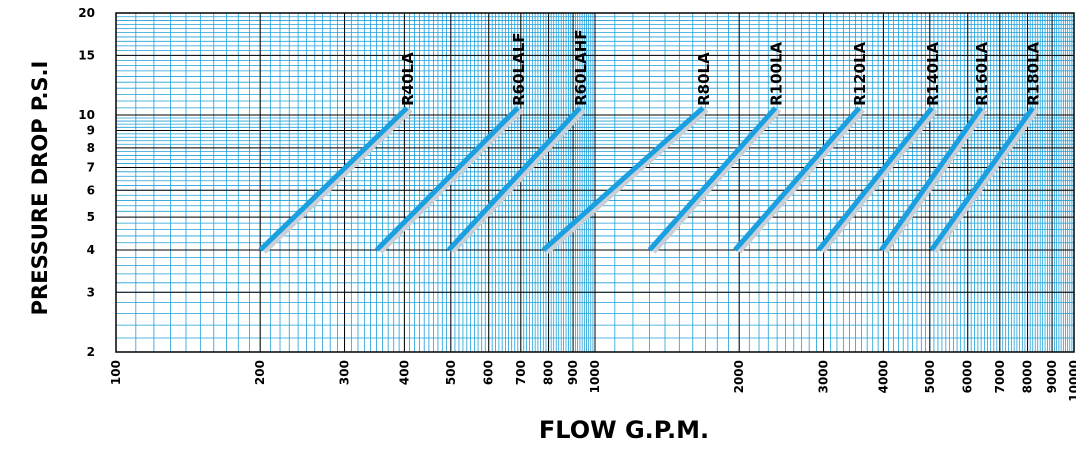  I want to click on x-tick-label: 700, so click(521, 372).